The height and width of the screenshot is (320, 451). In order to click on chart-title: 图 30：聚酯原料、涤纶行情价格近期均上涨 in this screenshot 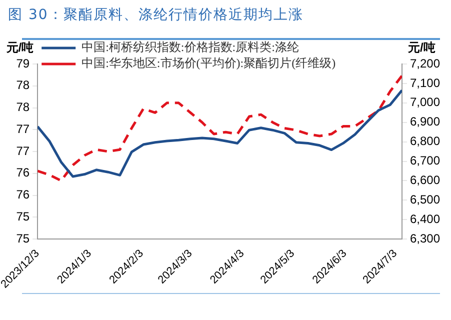, I will do `click(156, 15)`.